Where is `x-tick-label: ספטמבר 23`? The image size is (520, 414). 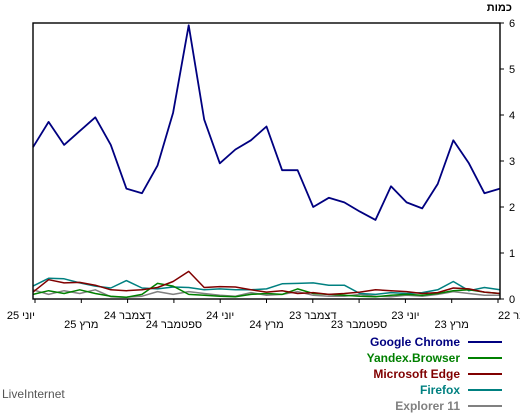 x-tick-label: ספטמבר 23 is located at coordinates (359, 325).